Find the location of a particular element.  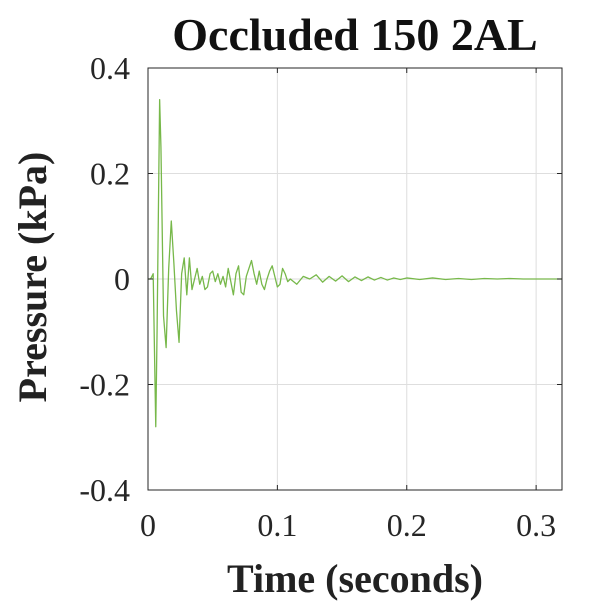

x-tick-label: 0.2 is located at coordinates (407, 525).